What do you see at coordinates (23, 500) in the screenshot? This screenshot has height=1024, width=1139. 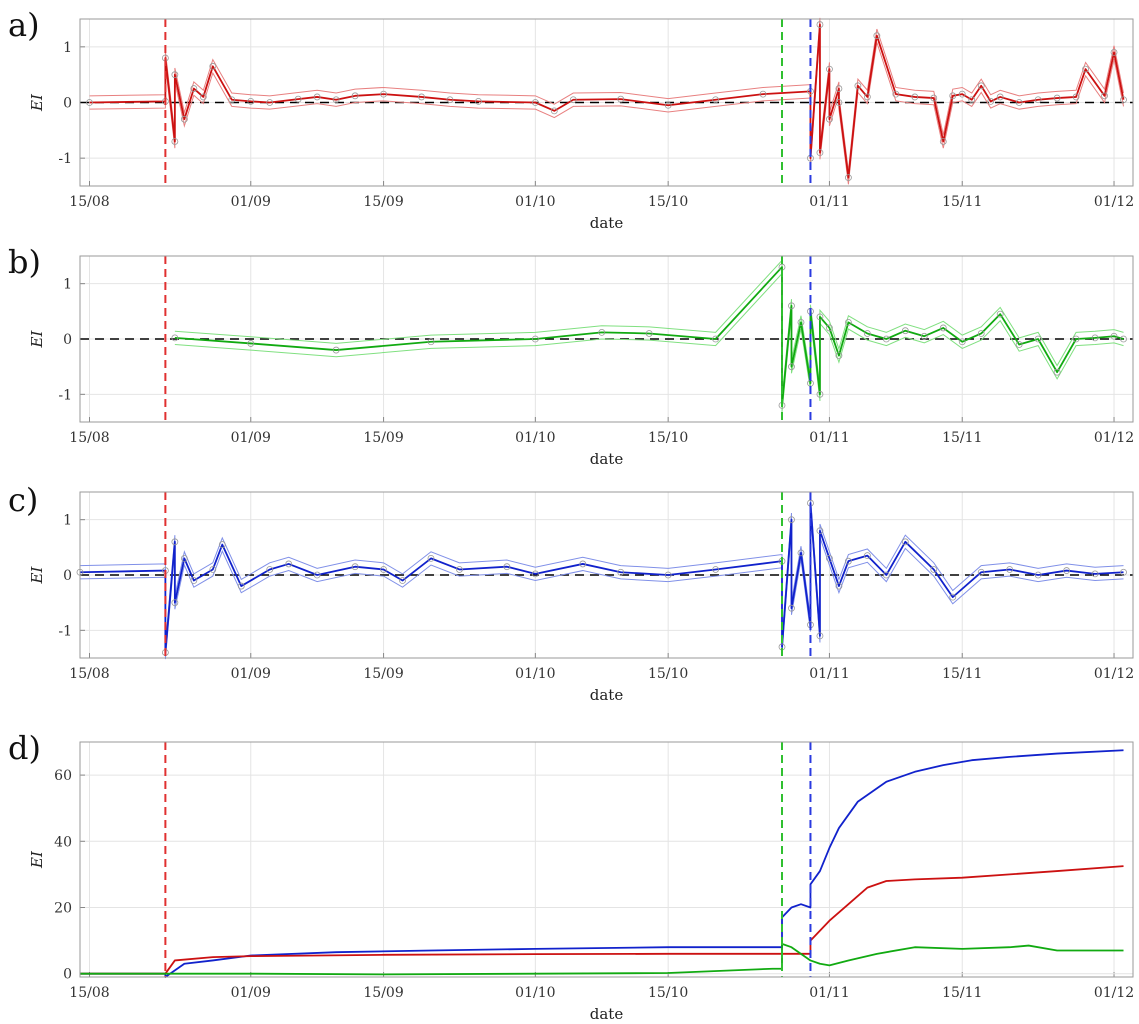 I see `panel-letter: c)` at bounding box center [23, 500].